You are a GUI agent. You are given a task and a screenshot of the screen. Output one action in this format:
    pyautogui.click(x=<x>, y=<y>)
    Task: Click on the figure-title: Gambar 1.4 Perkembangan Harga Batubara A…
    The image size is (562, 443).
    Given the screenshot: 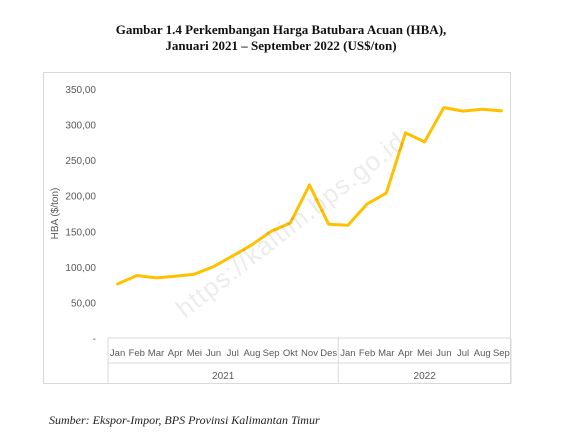 What is the action you would take?
    pyautogui.click(x=281, y=38)
    